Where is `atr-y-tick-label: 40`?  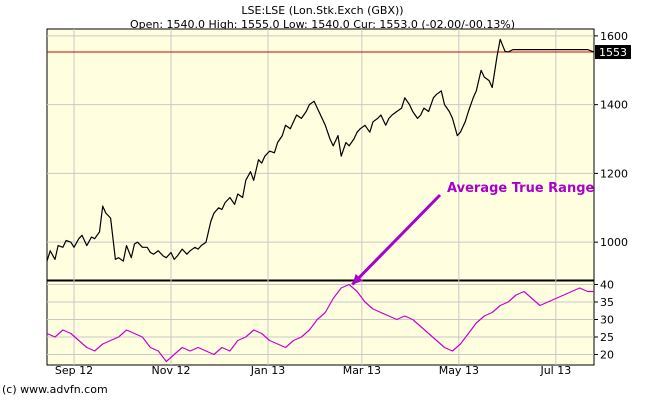 atr-y-tick-label: 40 is located at coordinates (607, 285).